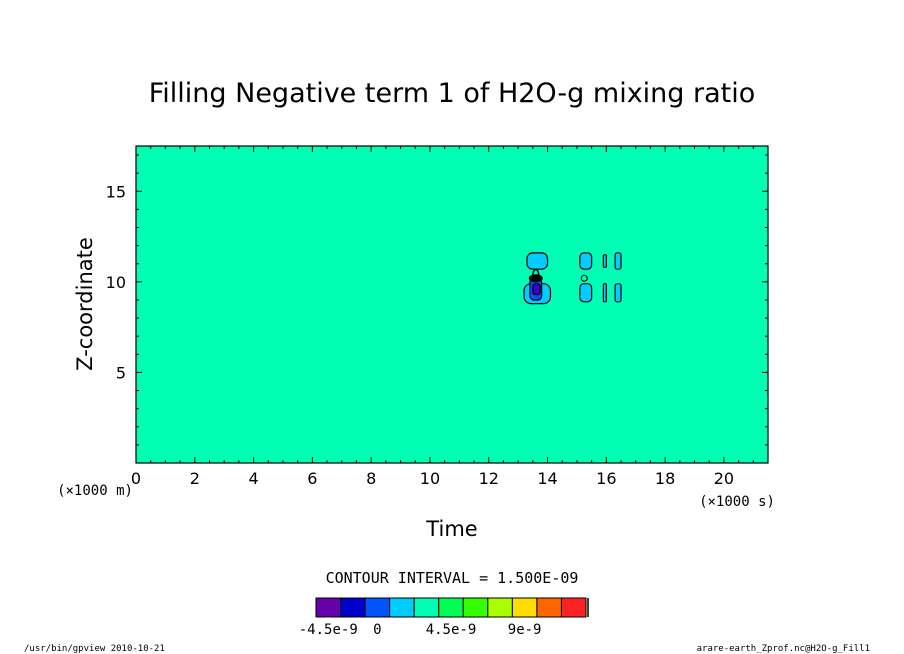 The height and width of the screenshot is (654, 904). What do you see at coordinates (195, 478) in the screenshot?
I see `x-tick-label: 2` at bounding box center [195, 478].